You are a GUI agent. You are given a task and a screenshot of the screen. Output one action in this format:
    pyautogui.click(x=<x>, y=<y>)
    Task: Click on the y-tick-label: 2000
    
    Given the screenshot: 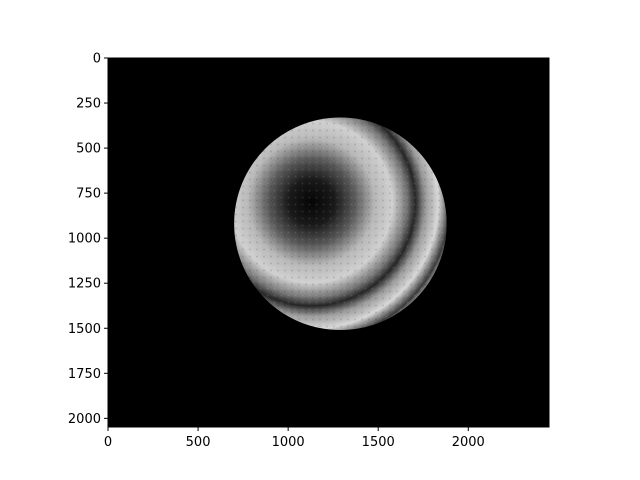 What is the action you would take?
    pyautogui.click(x=84, y=419)
    